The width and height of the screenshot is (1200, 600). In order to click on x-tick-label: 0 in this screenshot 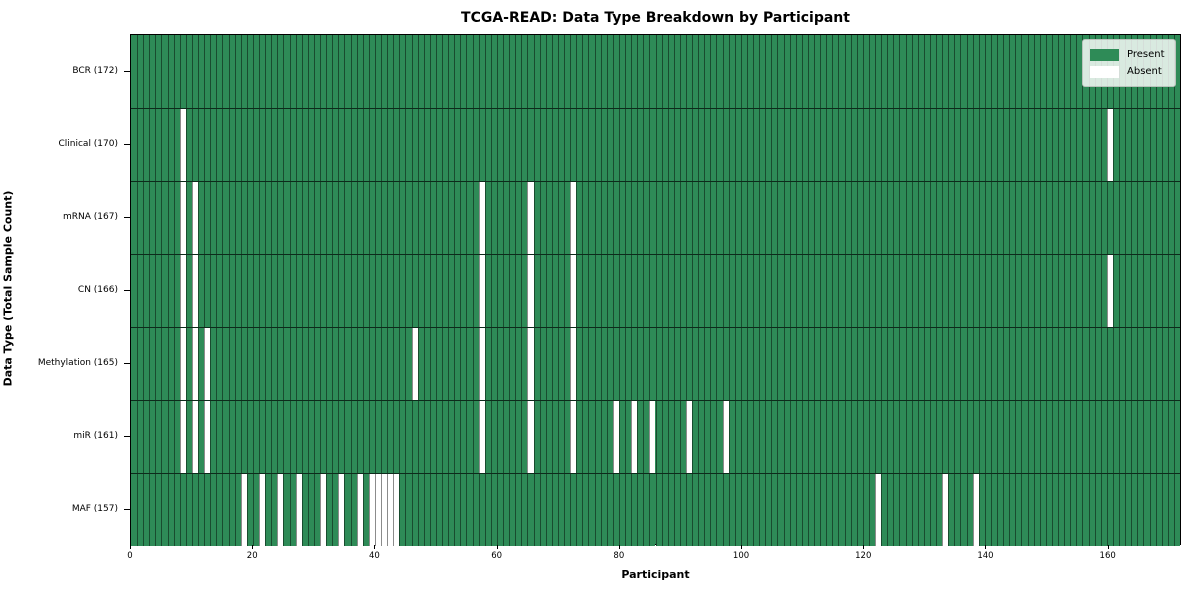, I will do `click(130, 556)`.